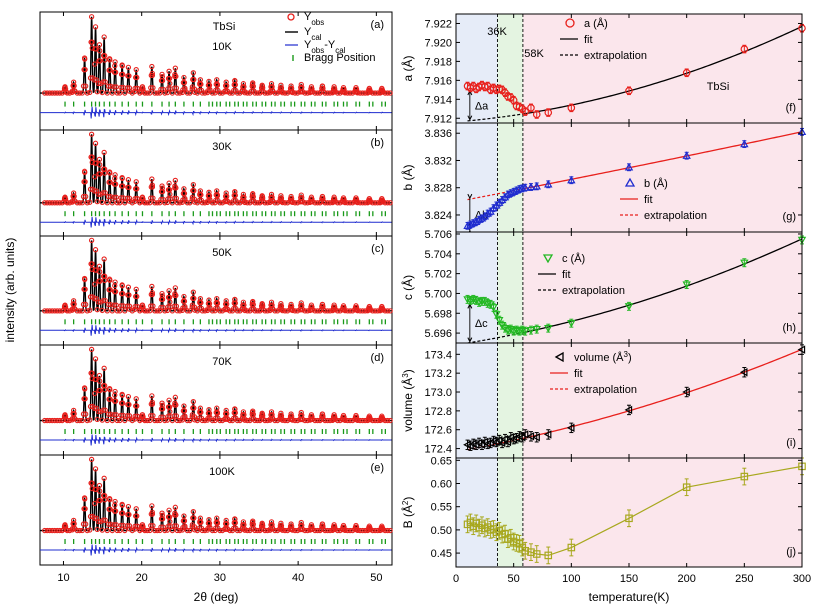 The width and height of the screenshot is (830, 614). I want to click on y-tick-label: 172.8, so click(438, 412).